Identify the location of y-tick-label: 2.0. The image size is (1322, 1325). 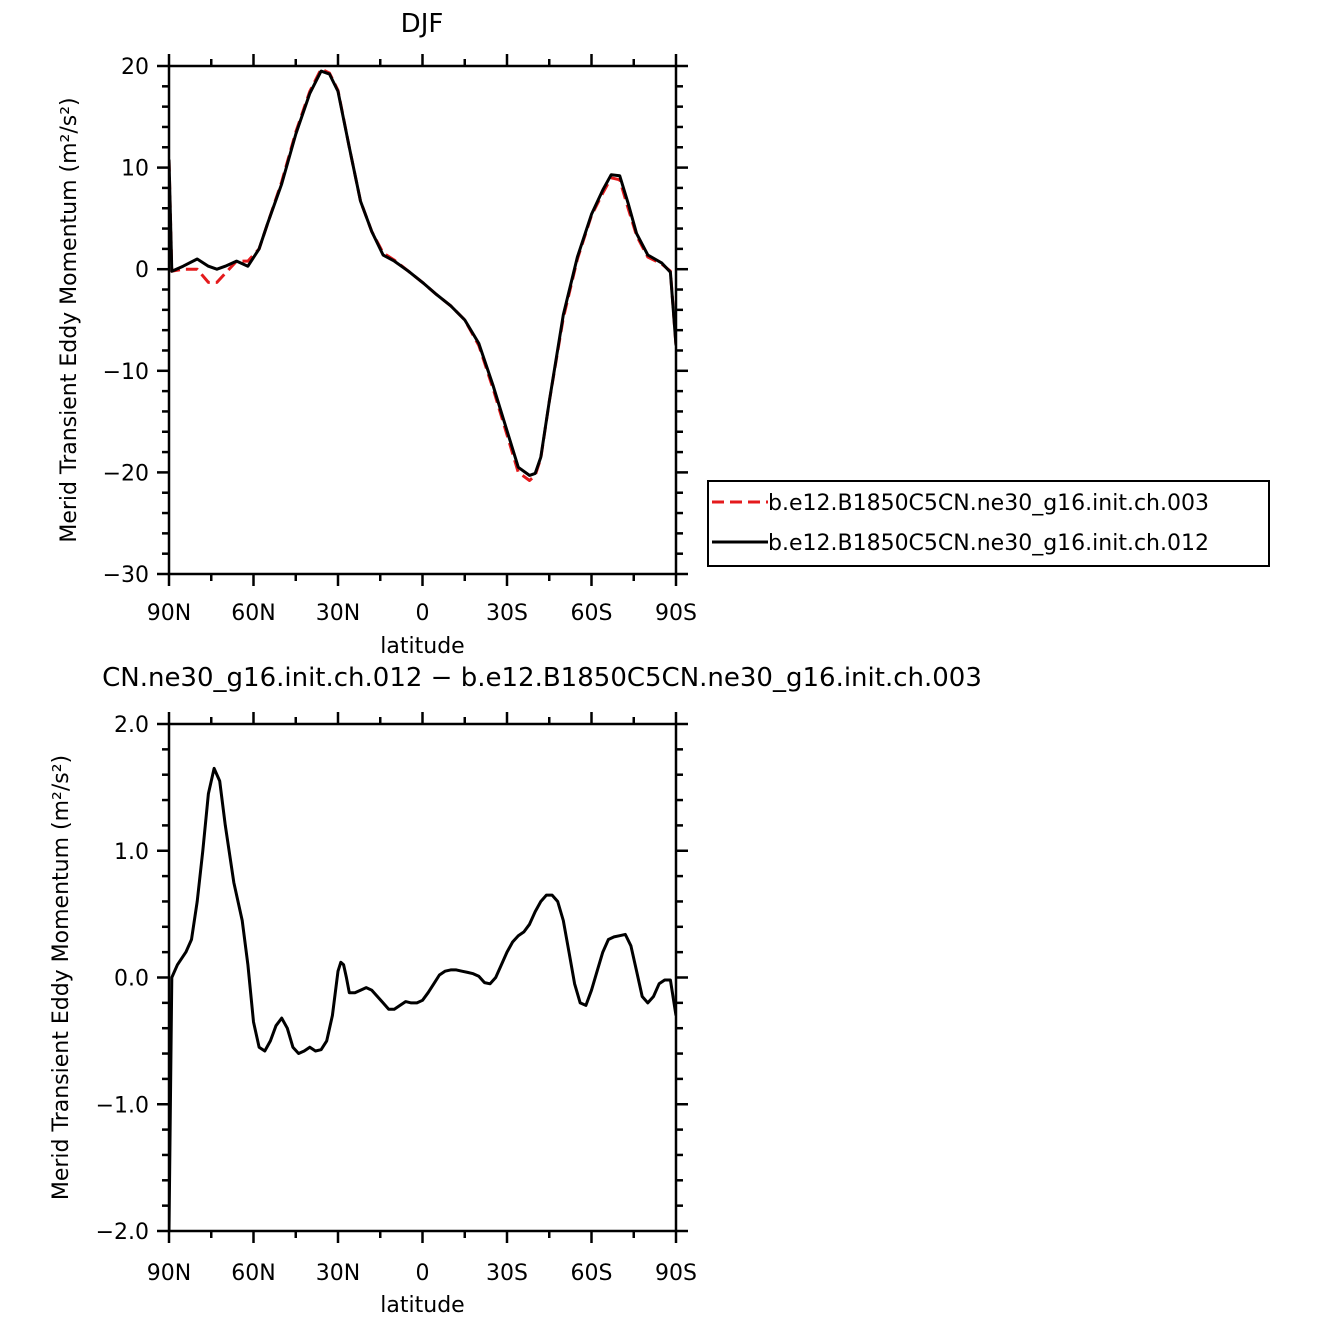
(131, 725).